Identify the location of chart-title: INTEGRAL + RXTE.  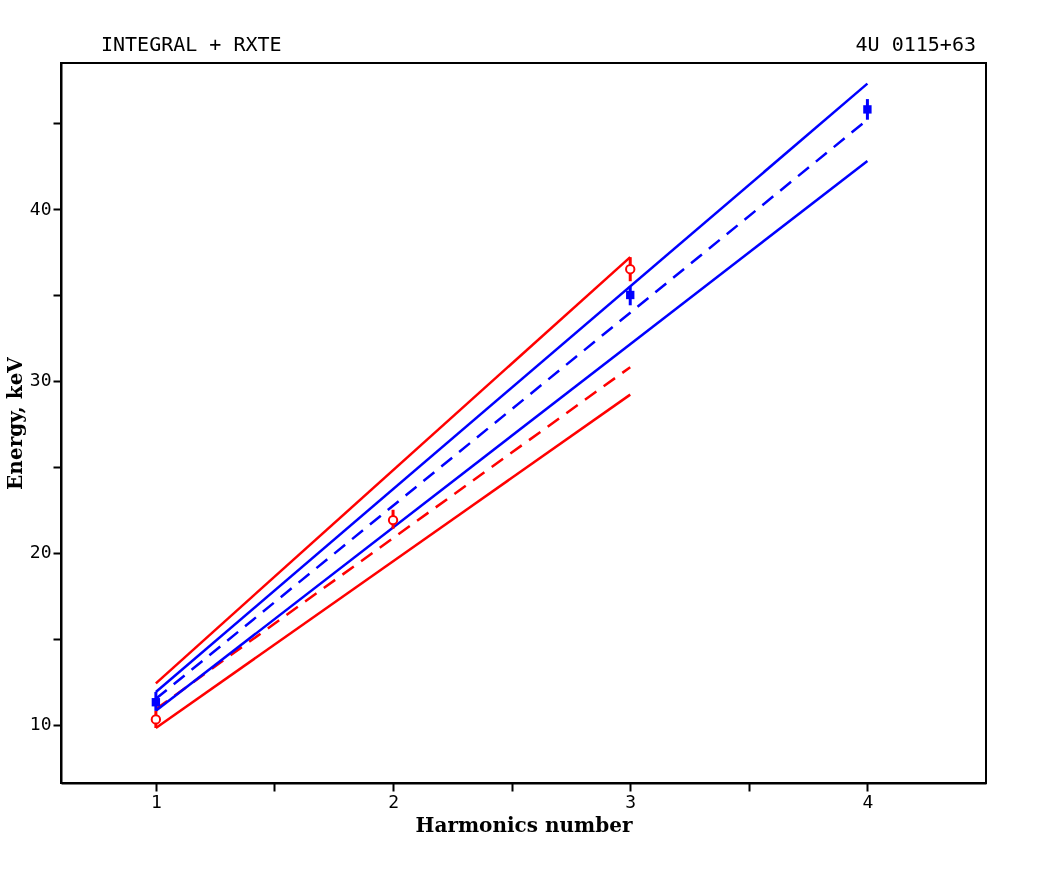
(191, 44).